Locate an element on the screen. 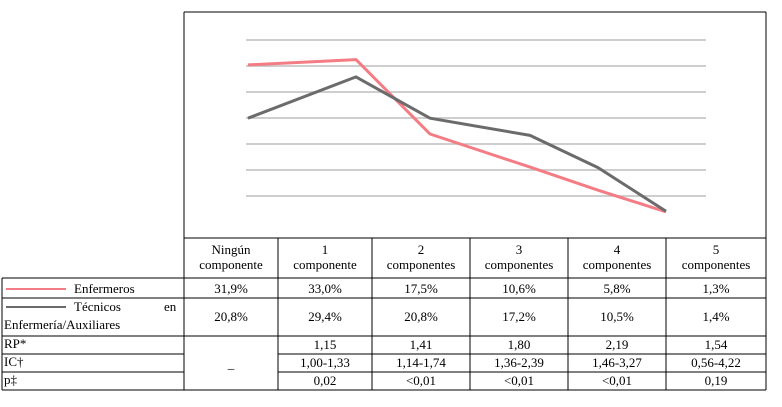 The width and height of the screenshot is (782, 407). series-0-value-0: 31,9% is located at coordinates (231, 288).